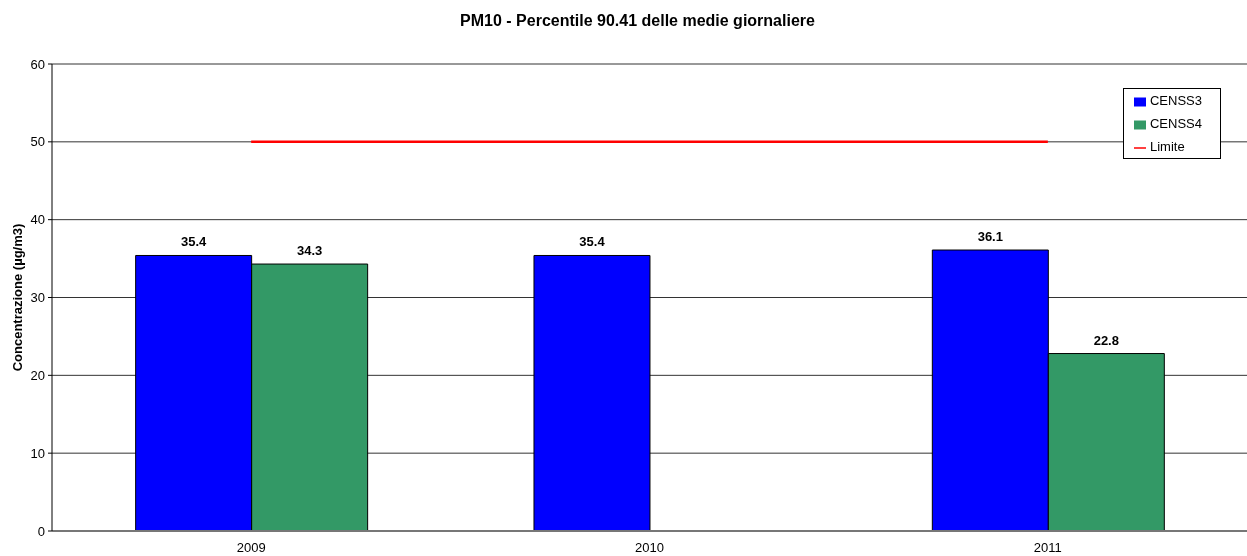  I want to click on data-label: 22.8, so click(1106, 340).